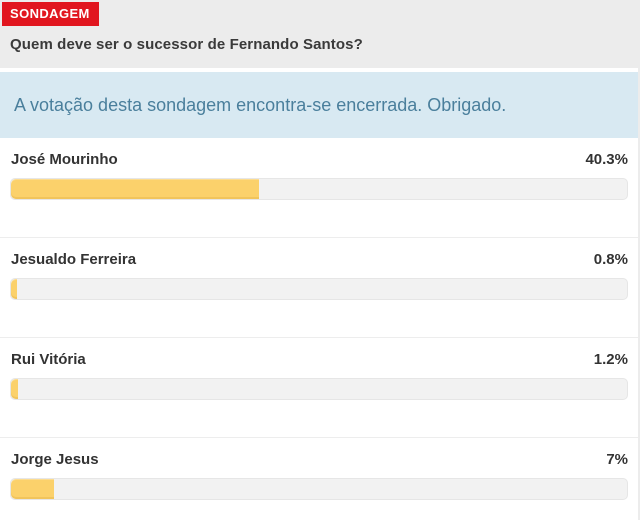 The height and width of the screenshot is (520, 640). I want to click on option-head: Jorge Jesus 7%, so click(319, 460).